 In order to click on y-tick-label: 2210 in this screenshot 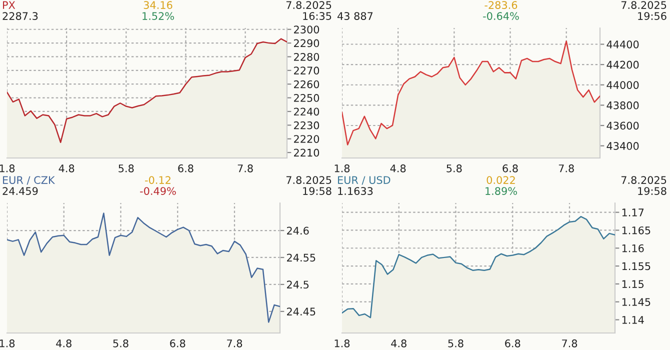, I will do `click(307, 152)`.